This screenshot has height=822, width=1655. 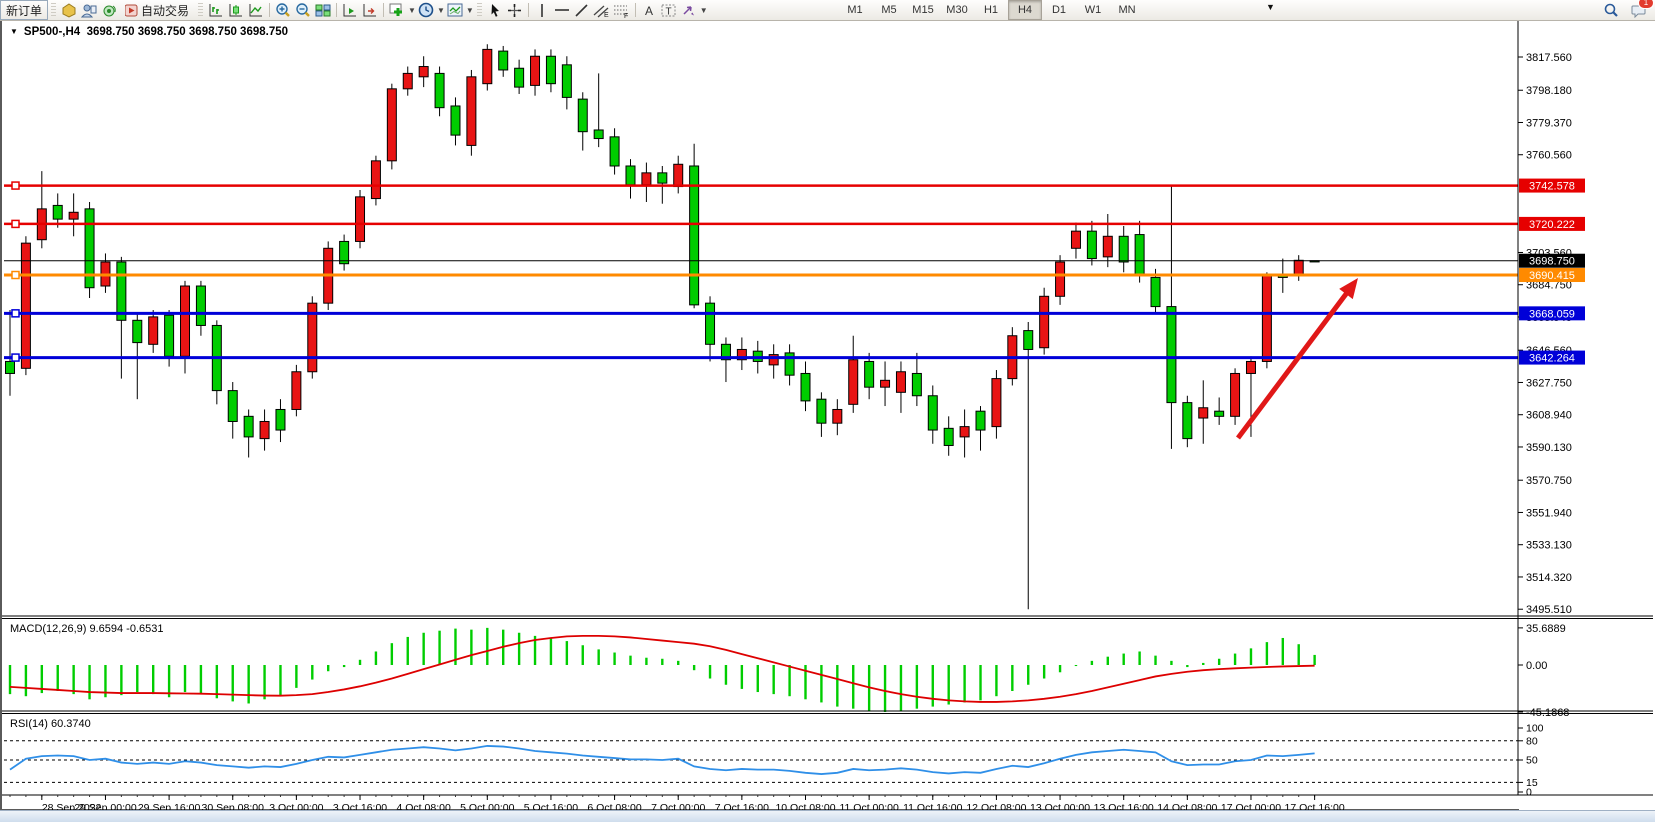 I want to click on arrows-dropdown-icon: ▼, so click(x=703, y=10).